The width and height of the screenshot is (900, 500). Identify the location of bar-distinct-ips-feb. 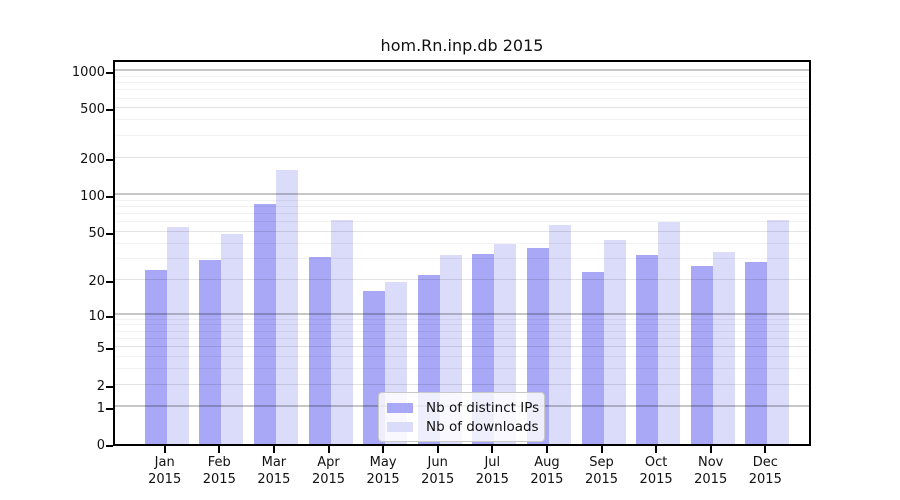
(210, 352).